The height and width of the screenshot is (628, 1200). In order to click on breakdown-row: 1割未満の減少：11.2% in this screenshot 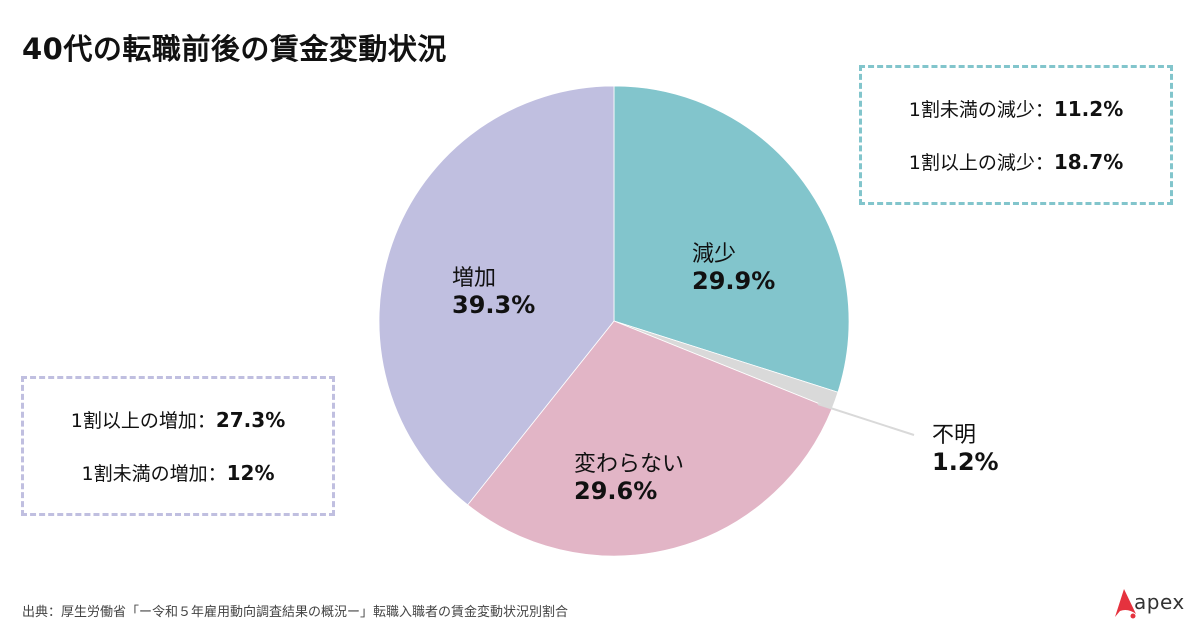, I will do `click(1016, 108)`.